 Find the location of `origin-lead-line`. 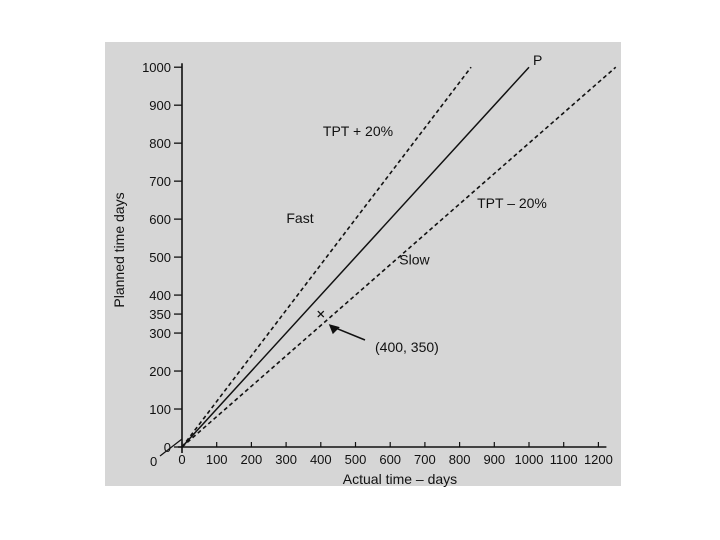

origin-lead-line is located at coordinates (171, 447).